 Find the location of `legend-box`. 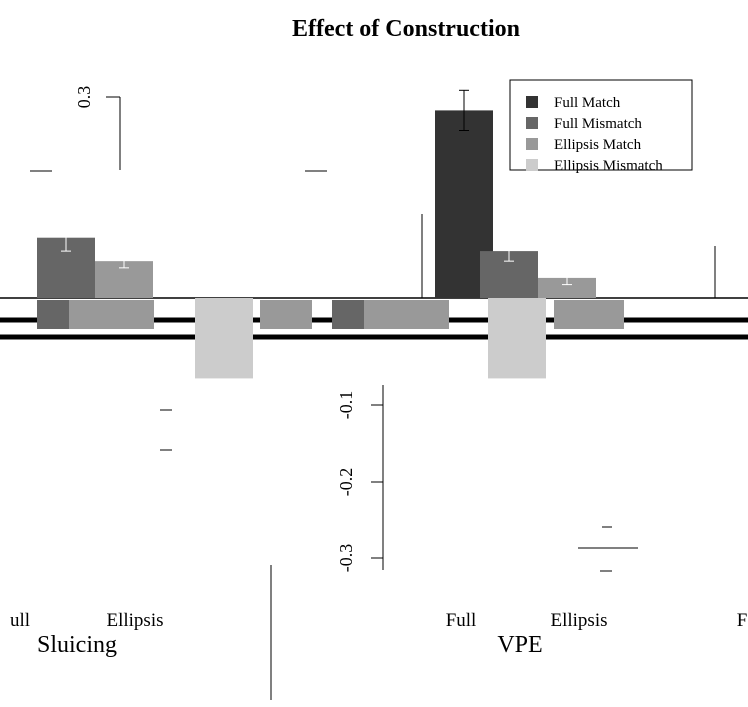

legend-box is located at coordinates (601, 125).